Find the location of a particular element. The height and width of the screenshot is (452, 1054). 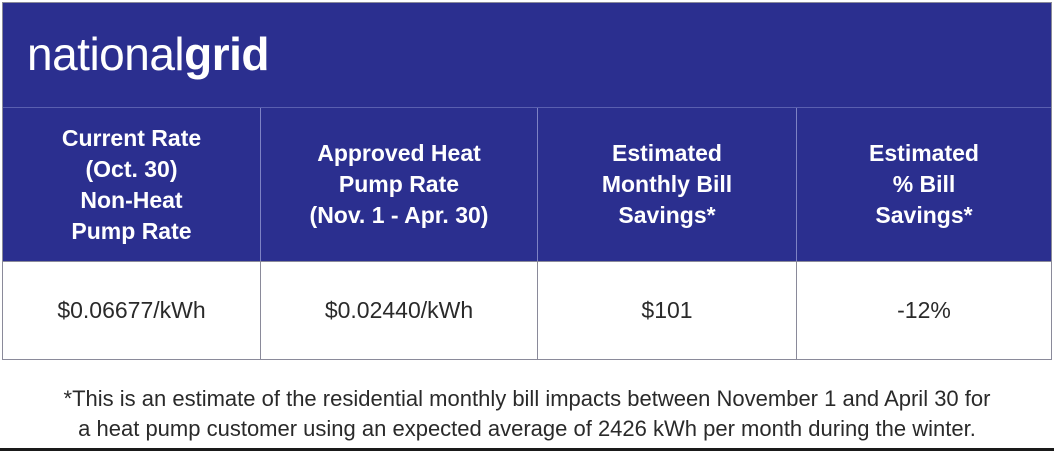

header-monthly-savings-label: Estimated Monthly Bill Savings* is located at coordinates (667, 184).